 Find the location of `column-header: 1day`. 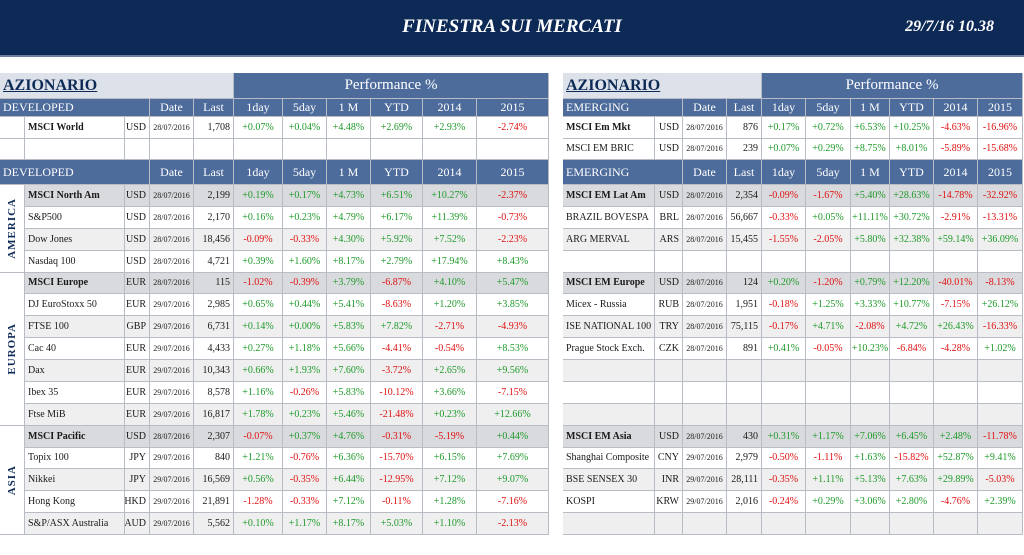

column-header: 1day is located at coordinates (784, 108).